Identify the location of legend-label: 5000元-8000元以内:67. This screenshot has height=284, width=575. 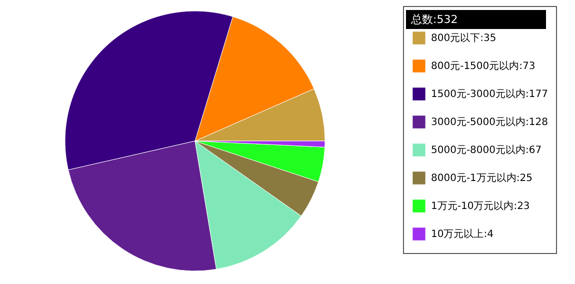
(486, 150).